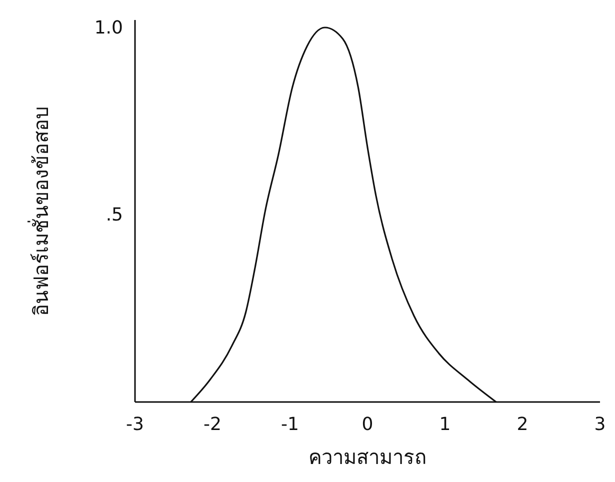 This screenshot has height=482, width=615. What do you see at coordinates (40, 211) in the screenshot?
I see `y-axis-title: อินฟอร์เมชั่นของข้อสอบ` at bounding box center [40, 211].